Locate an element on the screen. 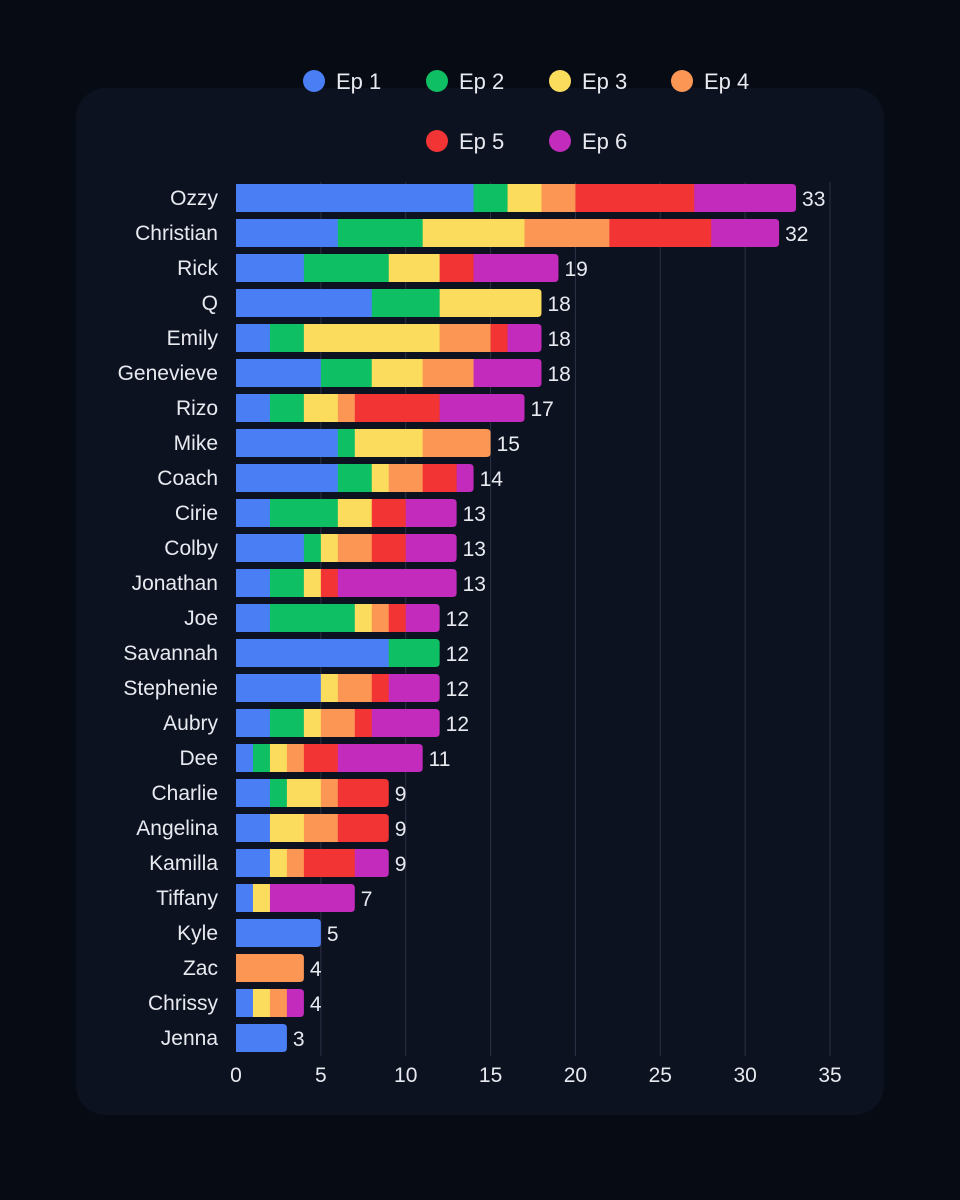 The height and width of the screenshot is (1200, 960). legend-label: Ep 4 is located at coordinates (726, 81).